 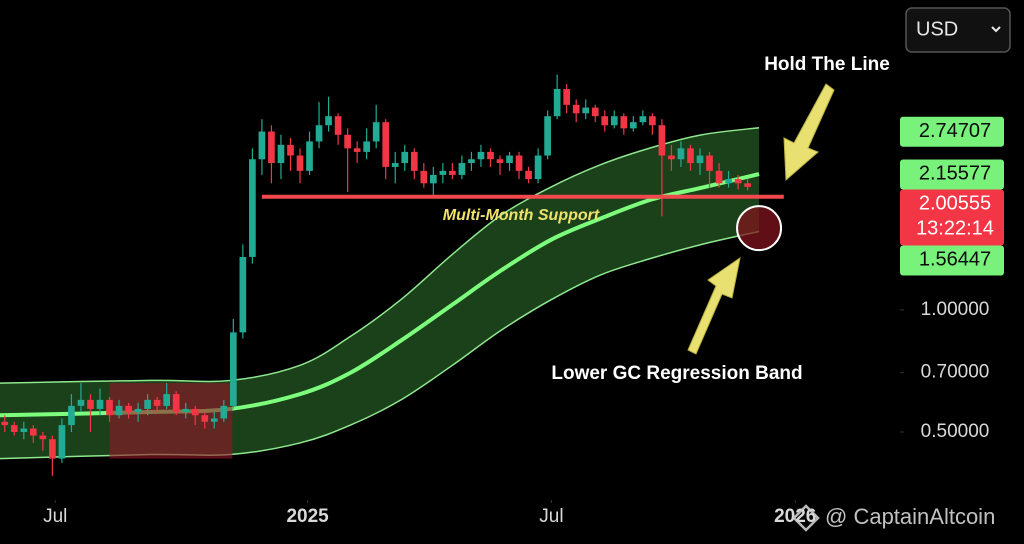 What do you see at coordinates (955, 260) in the screenshot?
I see `price-label: 1.56447` at bounding box center [955, 260].